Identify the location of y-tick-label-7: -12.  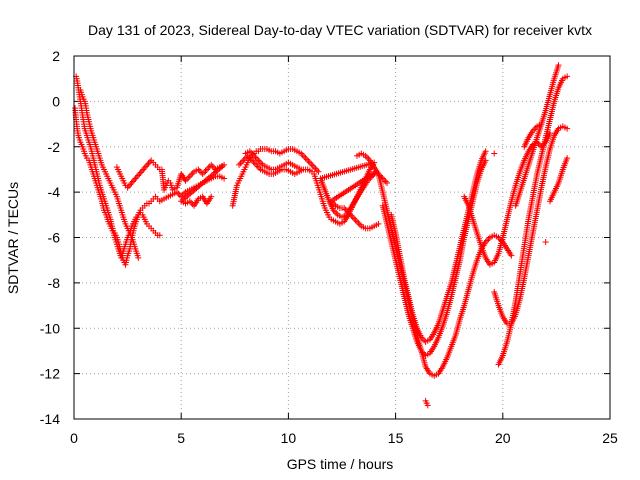
(50, 374).